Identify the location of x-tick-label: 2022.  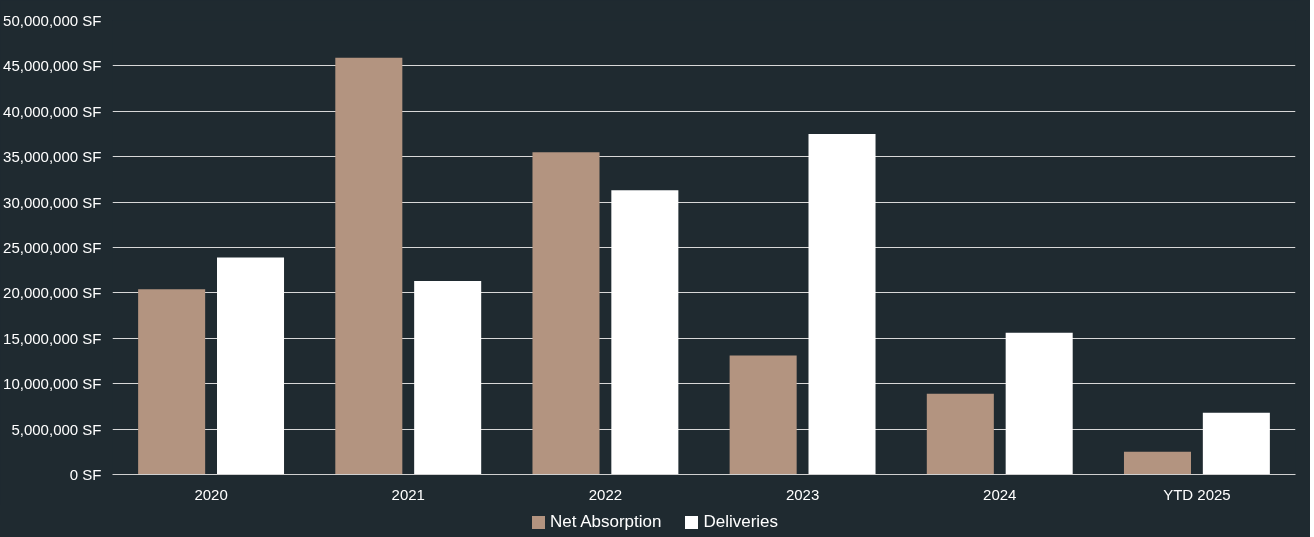
(605, 494).